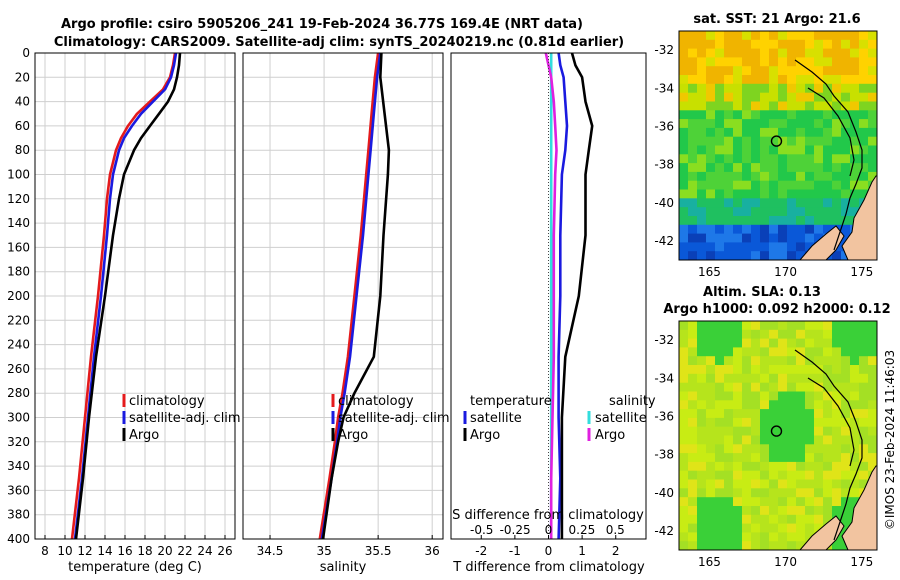 Image resolution: width=900 pixels, height=580 pixels. What do you see at coordinates (104, 551) in the screenshot?
I see `x-tick-label: 14` at bounding box center [104, 551].